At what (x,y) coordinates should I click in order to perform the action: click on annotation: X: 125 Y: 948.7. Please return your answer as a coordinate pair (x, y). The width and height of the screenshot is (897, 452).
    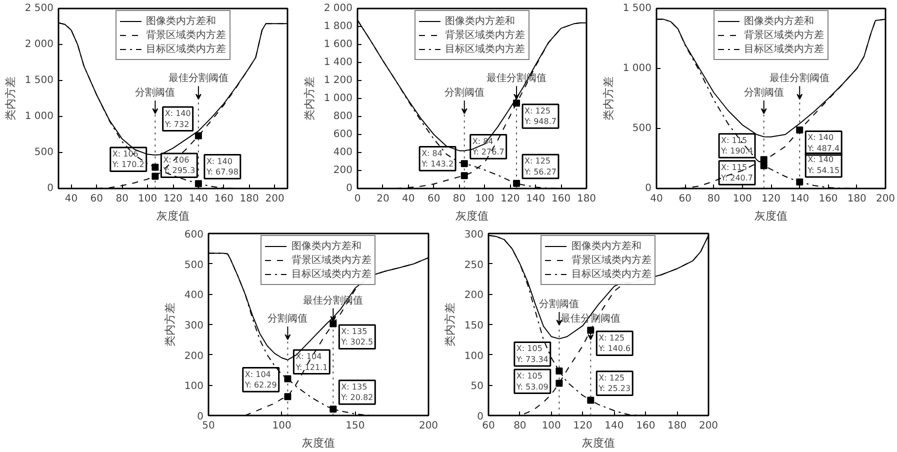
    Looking at the image, I should click on (540, 116).